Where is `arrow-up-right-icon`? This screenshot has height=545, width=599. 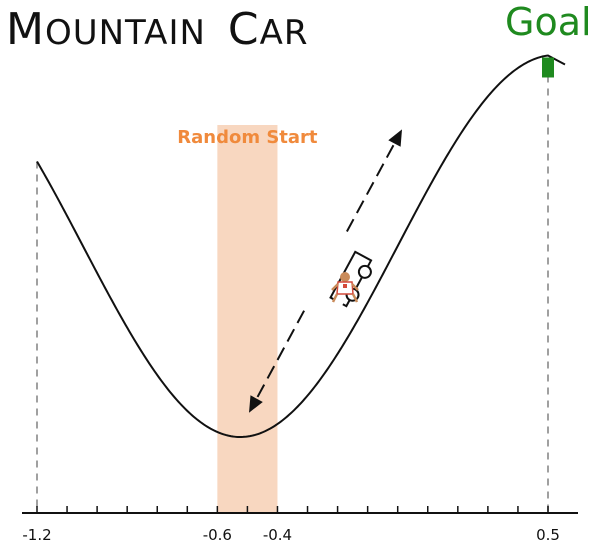
arrow-up-right-icon is located at coordinates (374, 180).